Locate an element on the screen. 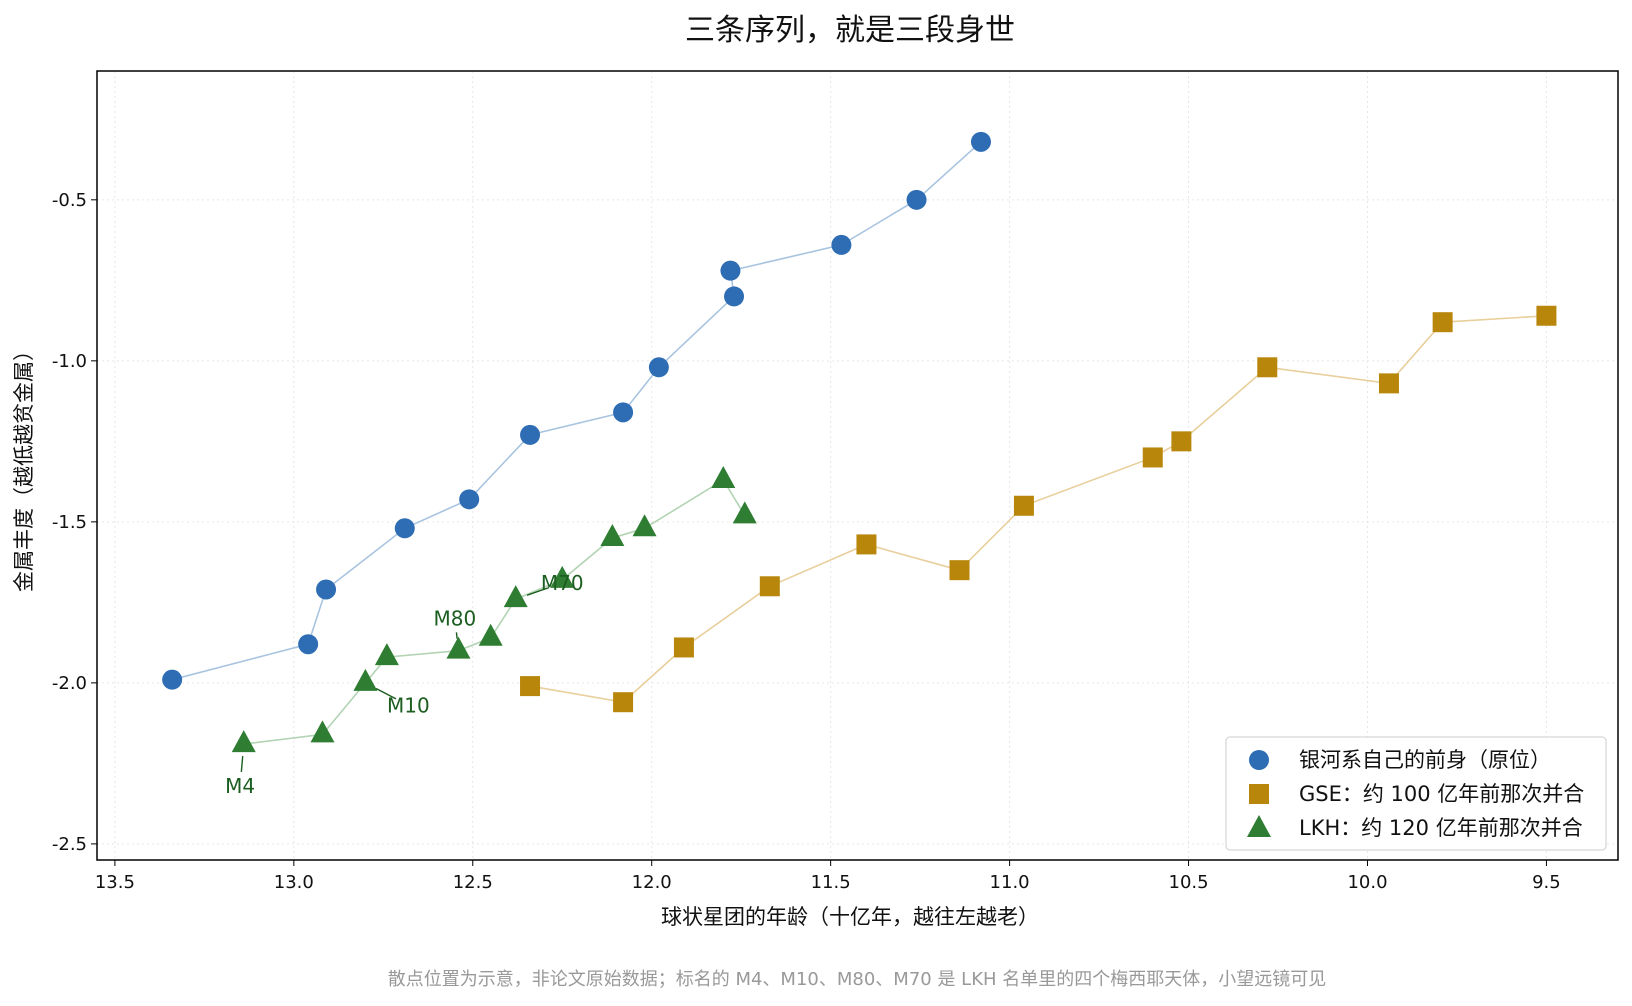 This screenshot has width=1632, height=1006. x-tick-label: 10.5 is located at coordinates (1189, 882).